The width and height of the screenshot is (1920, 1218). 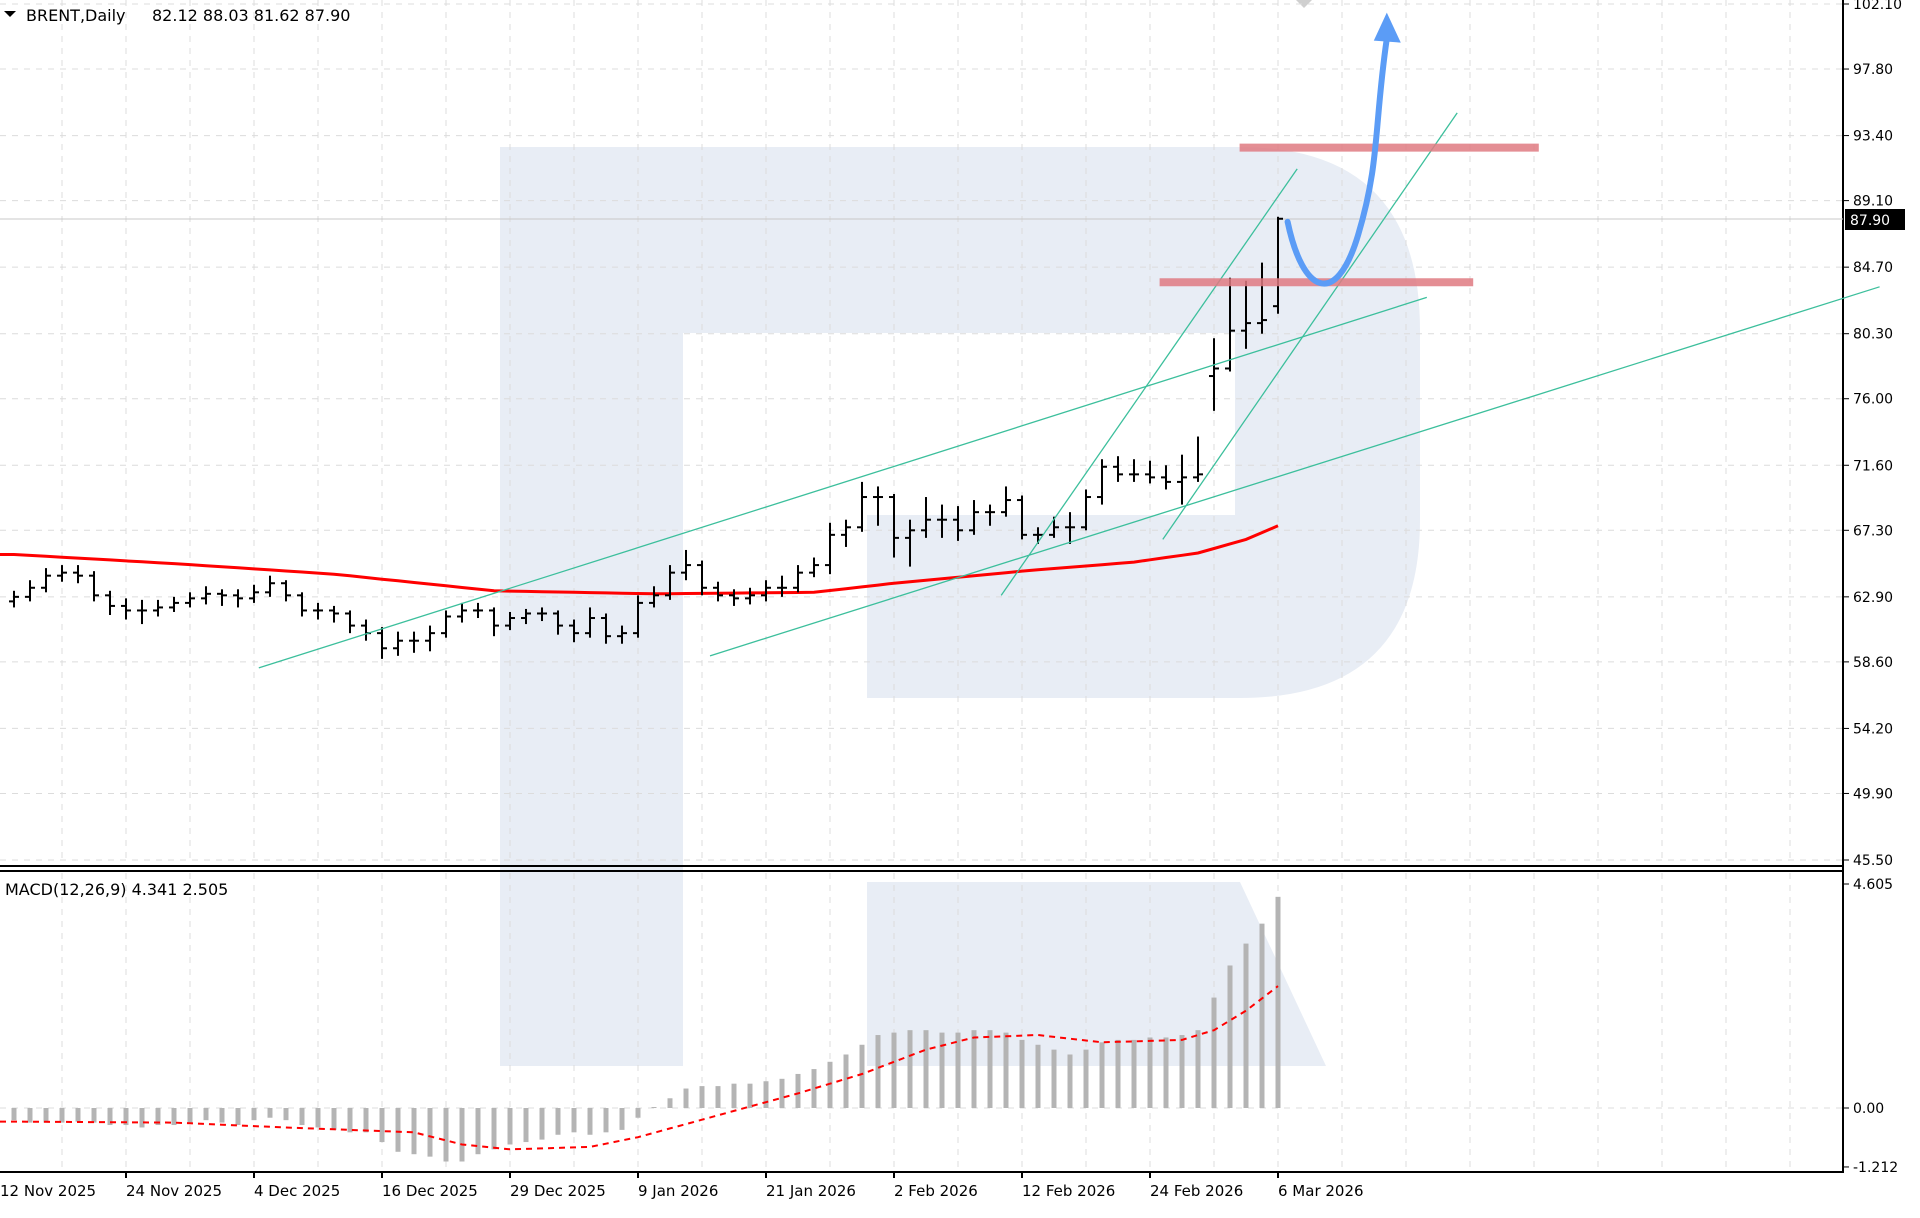 What do you see at coordinates (1873, 466) in the screenshot?
I see `price-axis-label: 71.60` at bounding box center [1873, 466].